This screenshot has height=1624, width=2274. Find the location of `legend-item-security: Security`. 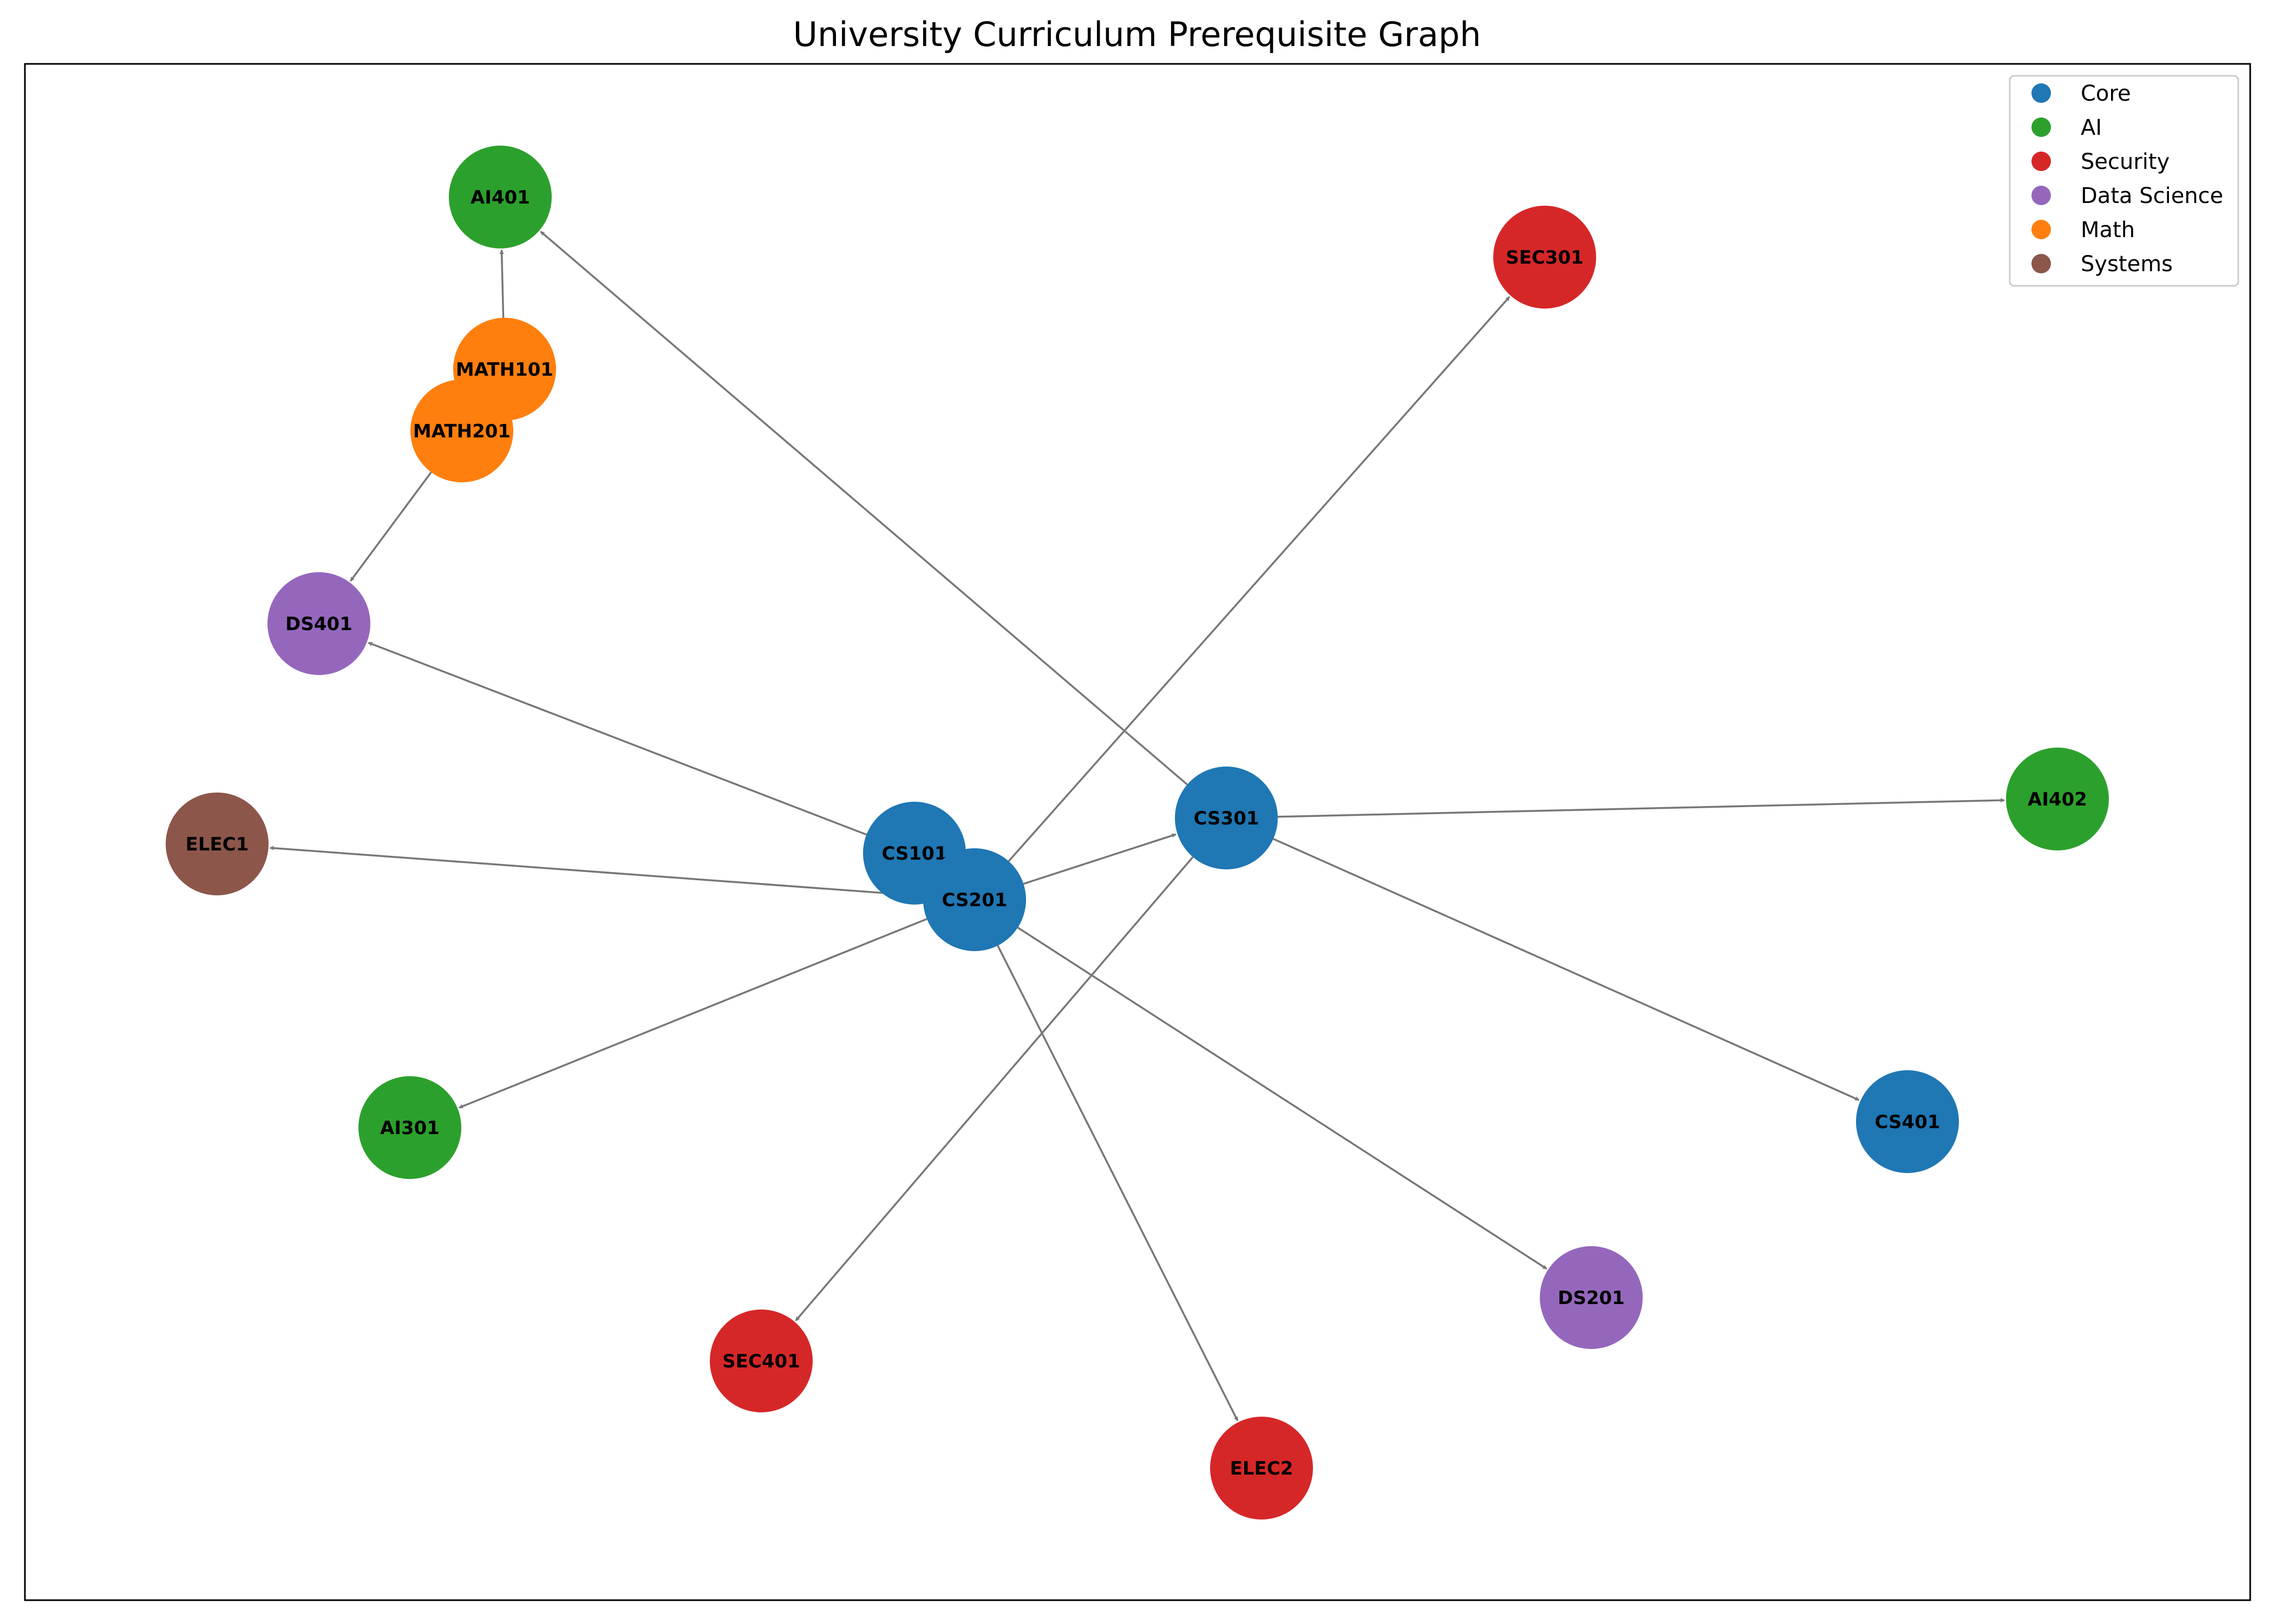

legend-item-security: Security is located at coordinates (2101, 161).